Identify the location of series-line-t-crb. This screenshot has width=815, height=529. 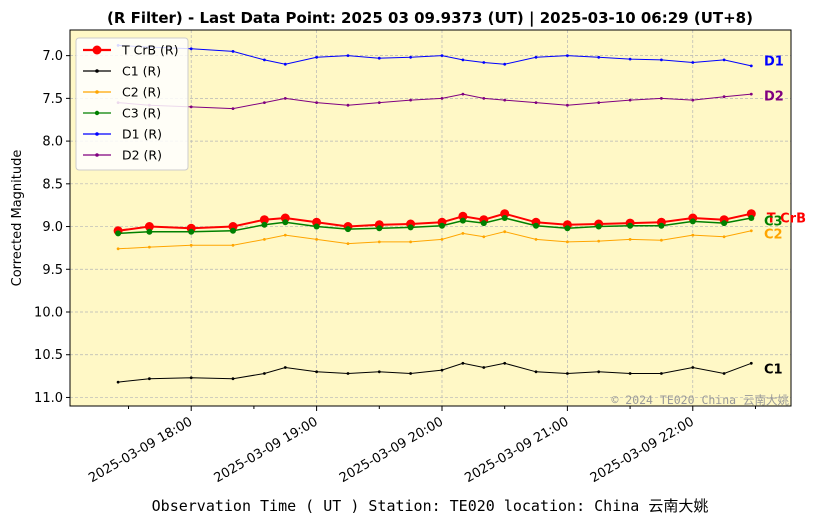
(434, 222).